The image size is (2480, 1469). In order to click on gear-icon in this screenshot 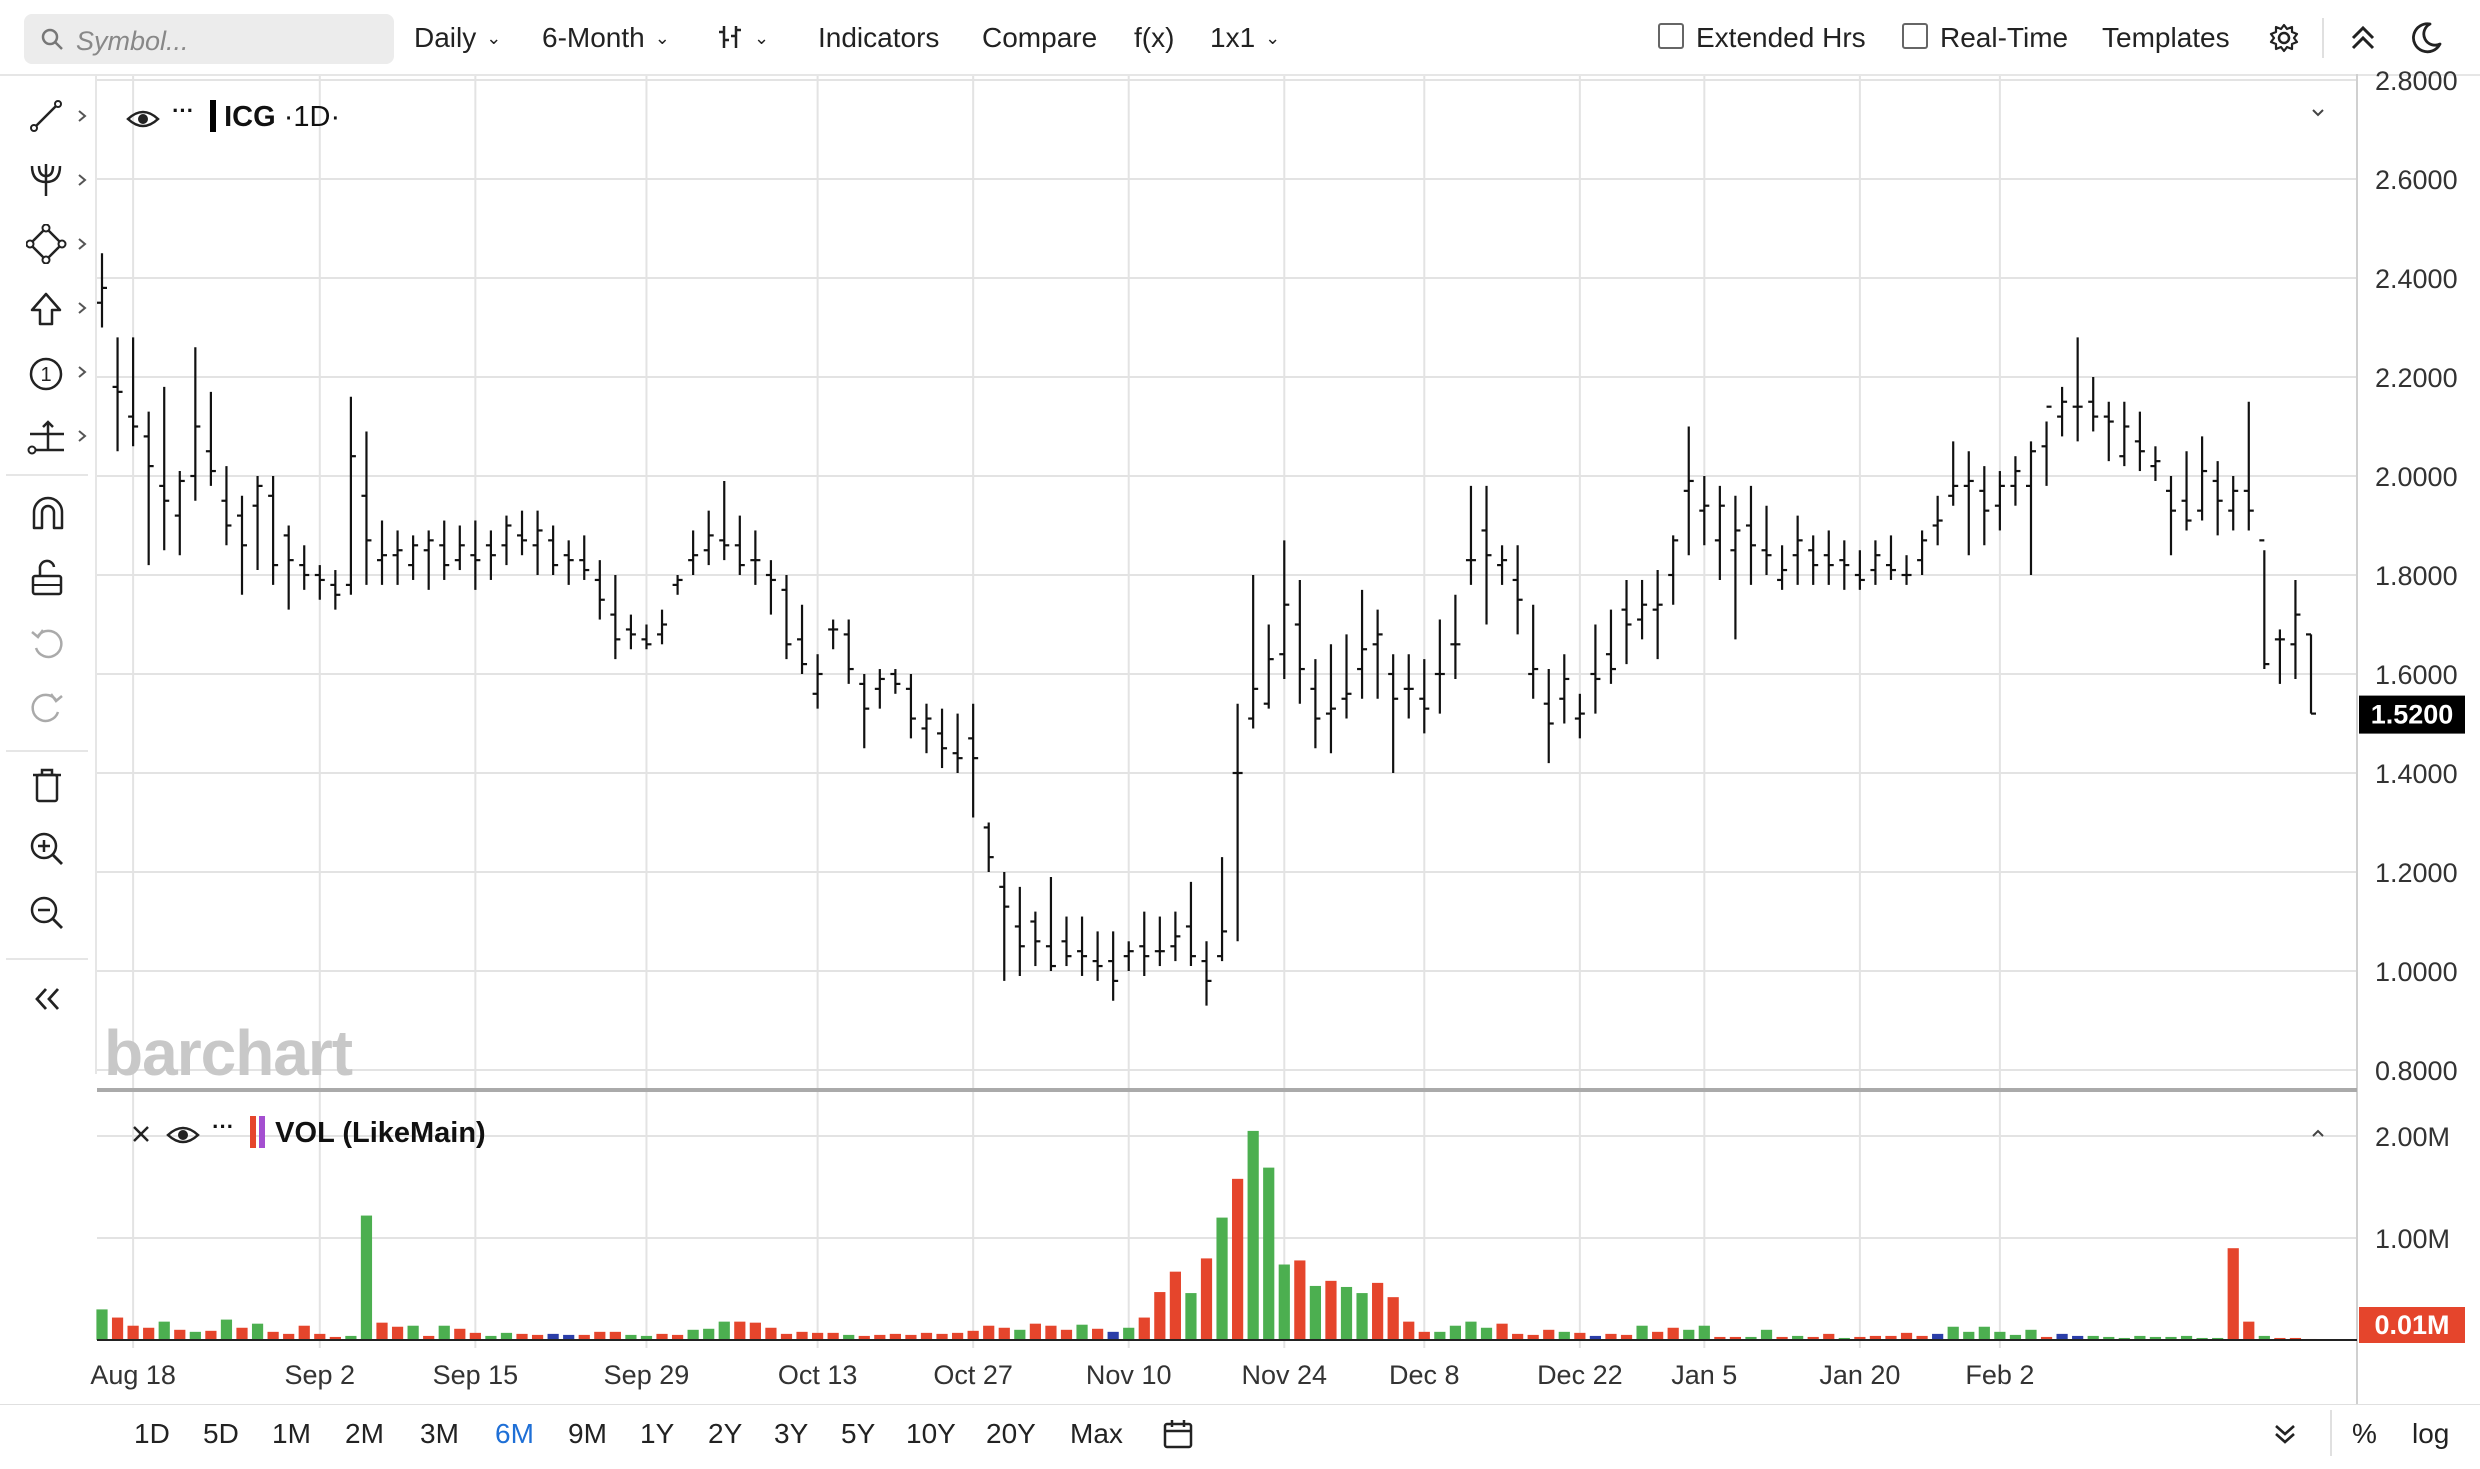, I will do `click(2284, 38)`.